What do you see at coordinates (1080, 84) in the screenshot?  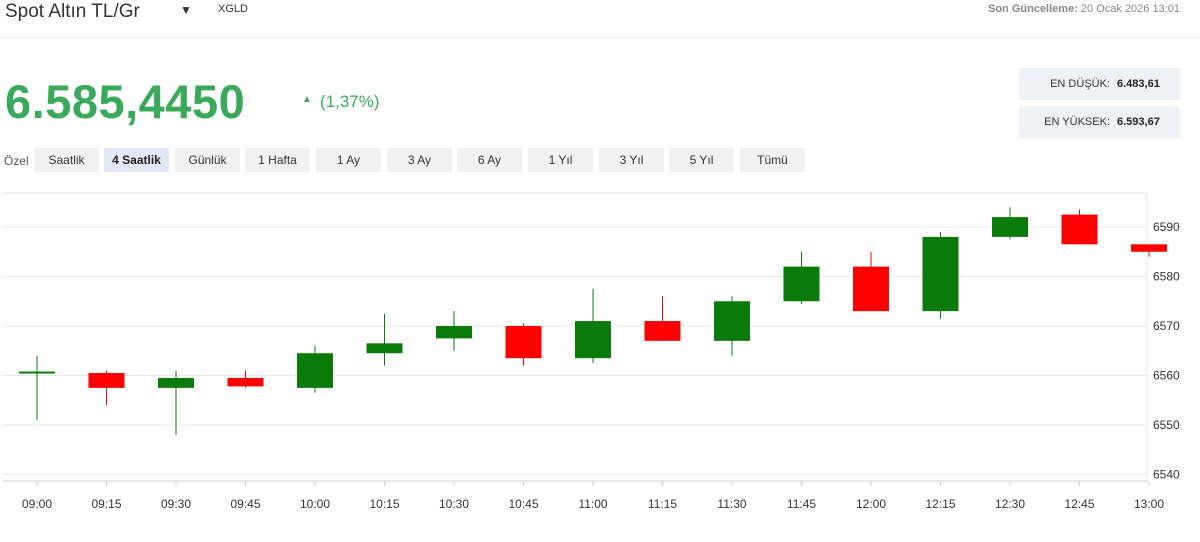 I see `daily-low-label: EN DÜŞÜK:` at bounding box center [1080, 84].